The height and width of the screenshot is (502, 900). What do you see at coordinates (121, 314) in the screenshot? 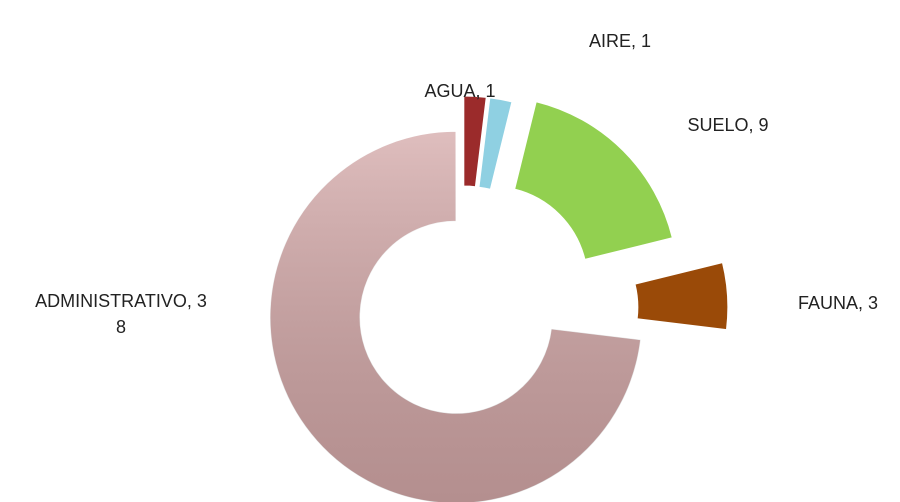
I see `data-label: ADMINISTRATIVO, 38` at bounding box center [121, 314].